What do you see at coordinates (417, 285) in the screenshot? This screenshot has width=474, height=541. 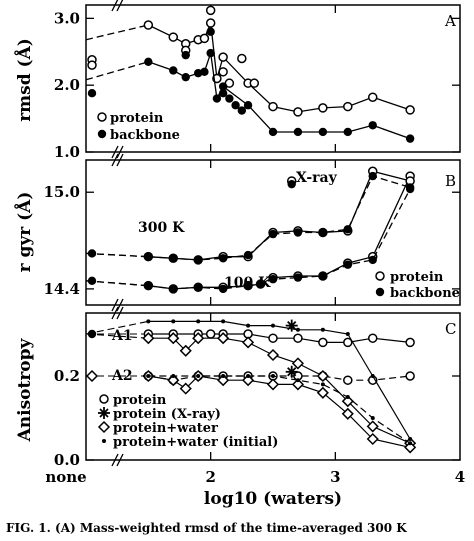 I see `panel-b-legend: protein backbone` at bounding box center [417, 285].